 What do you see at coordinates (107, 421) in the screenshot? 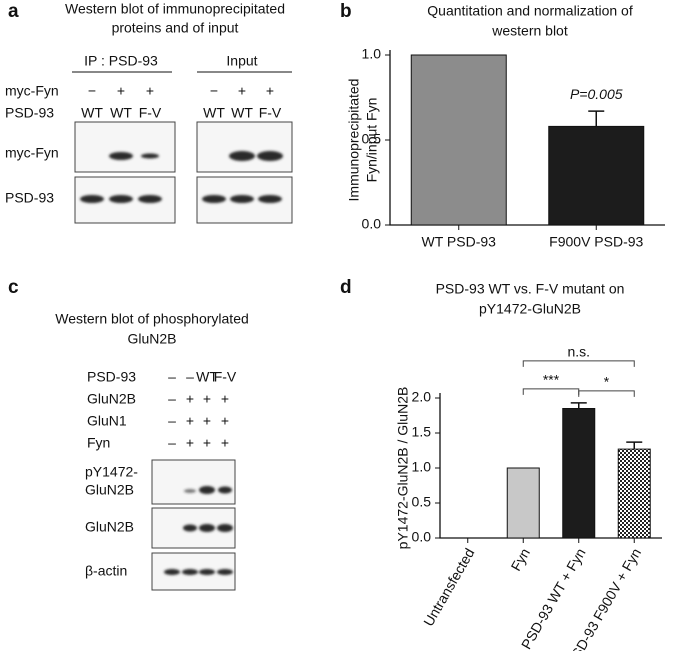
I see `label: GluN1` at bounding box center [107, 421].